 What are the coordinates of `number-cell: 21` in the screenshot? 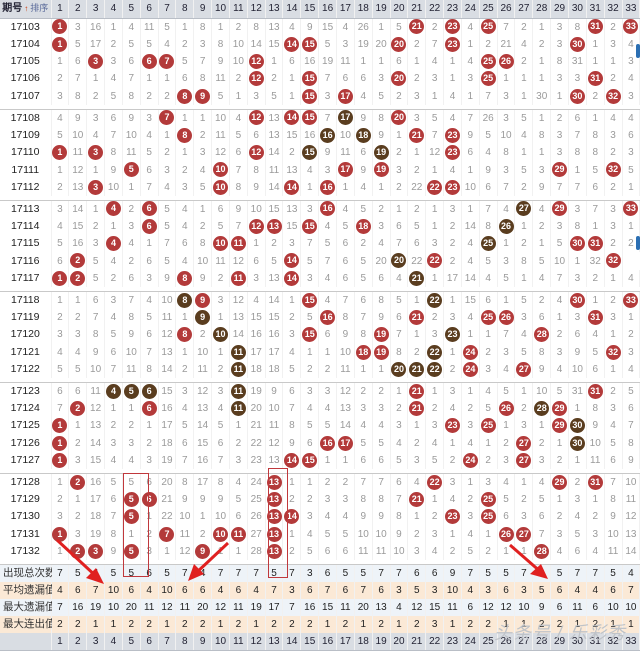 It's located at (417, 391).